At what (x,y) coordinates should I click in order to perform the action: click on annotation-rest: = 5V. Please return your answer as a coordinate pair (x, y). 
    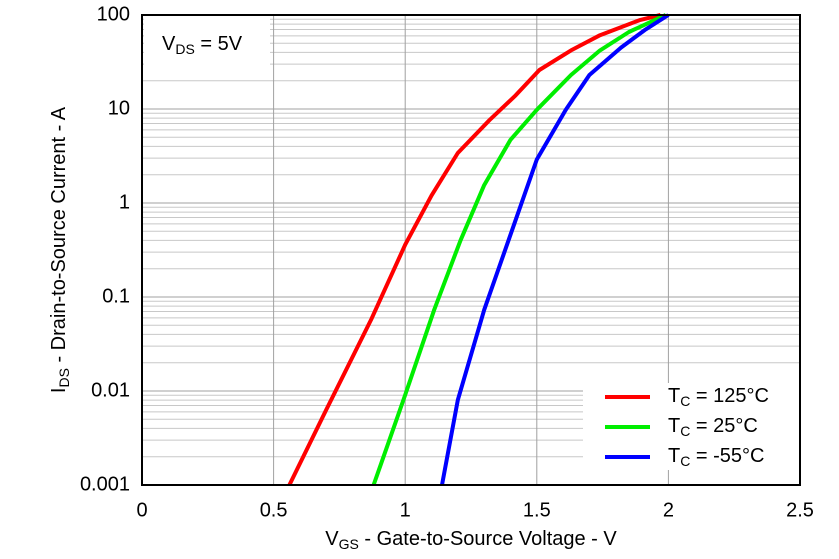
    Looking at the image, I should click on (219, 44).